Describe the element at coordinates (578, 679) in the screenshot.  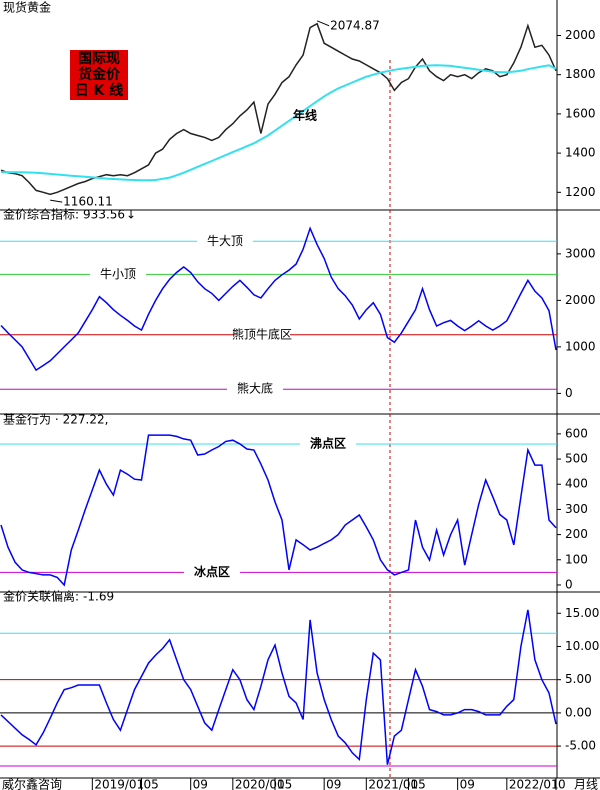
I see `y-tick-label: 5.00` at that location.